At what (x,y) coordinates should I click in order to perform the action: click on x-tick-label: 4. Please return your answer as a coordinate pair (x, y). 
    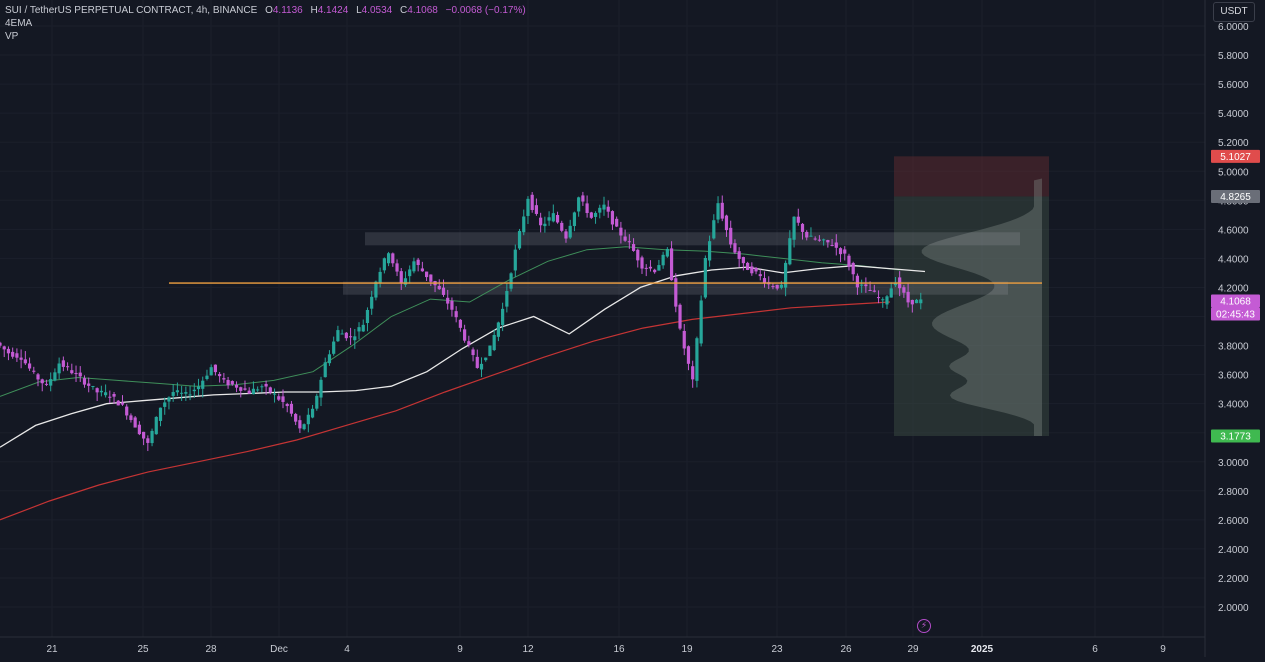
    Looking at the image, I should click on (347, 649).